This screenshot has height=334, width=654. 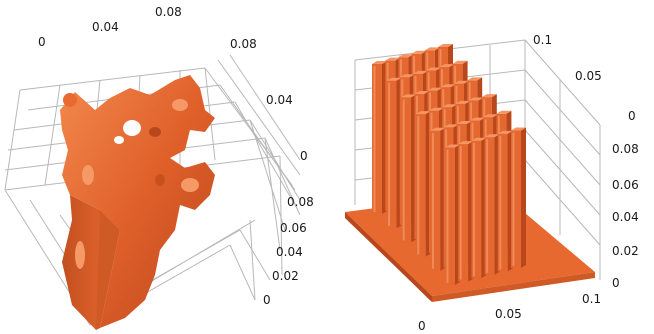 What do you see at coordinates (591, 299) in the screenshot?
I see `right-bottom-right-tick: 0.1` at bounding box center [591, 299].